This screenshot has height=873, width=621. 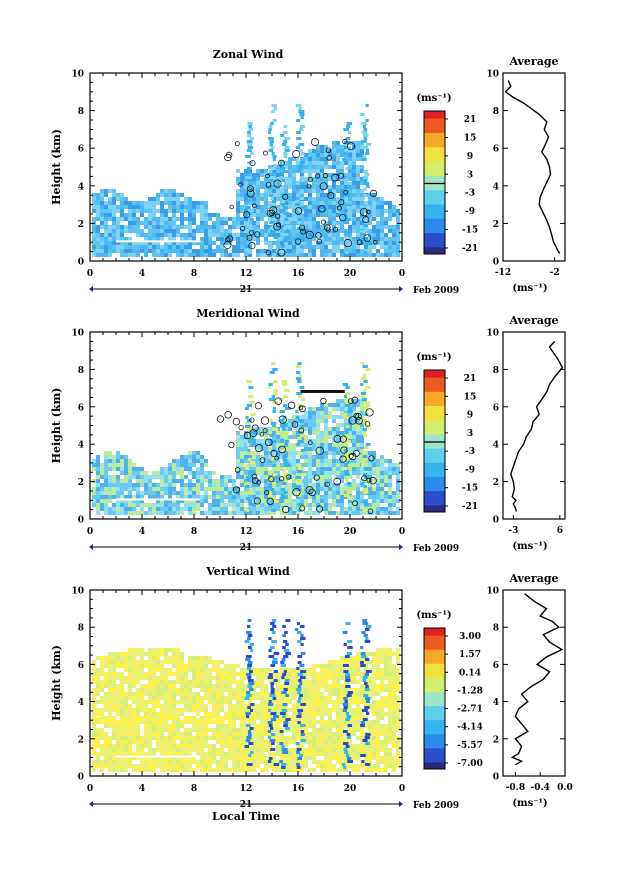 I want to click on colorbar-tick-label: -3, so click(x=470, y=194).